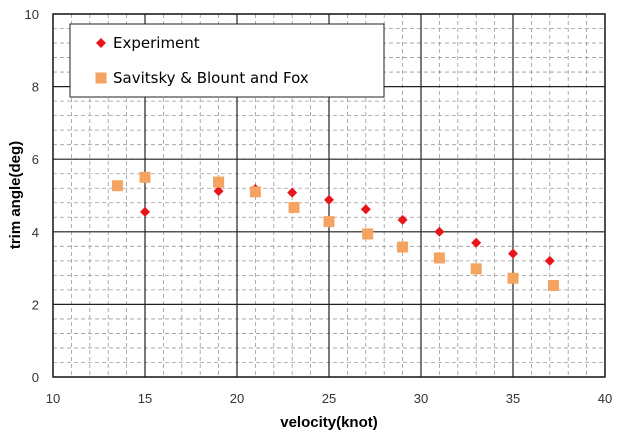 This screenshot has height=439, width=624. I want to click on y-tick-label: 2, so click(35, 304).